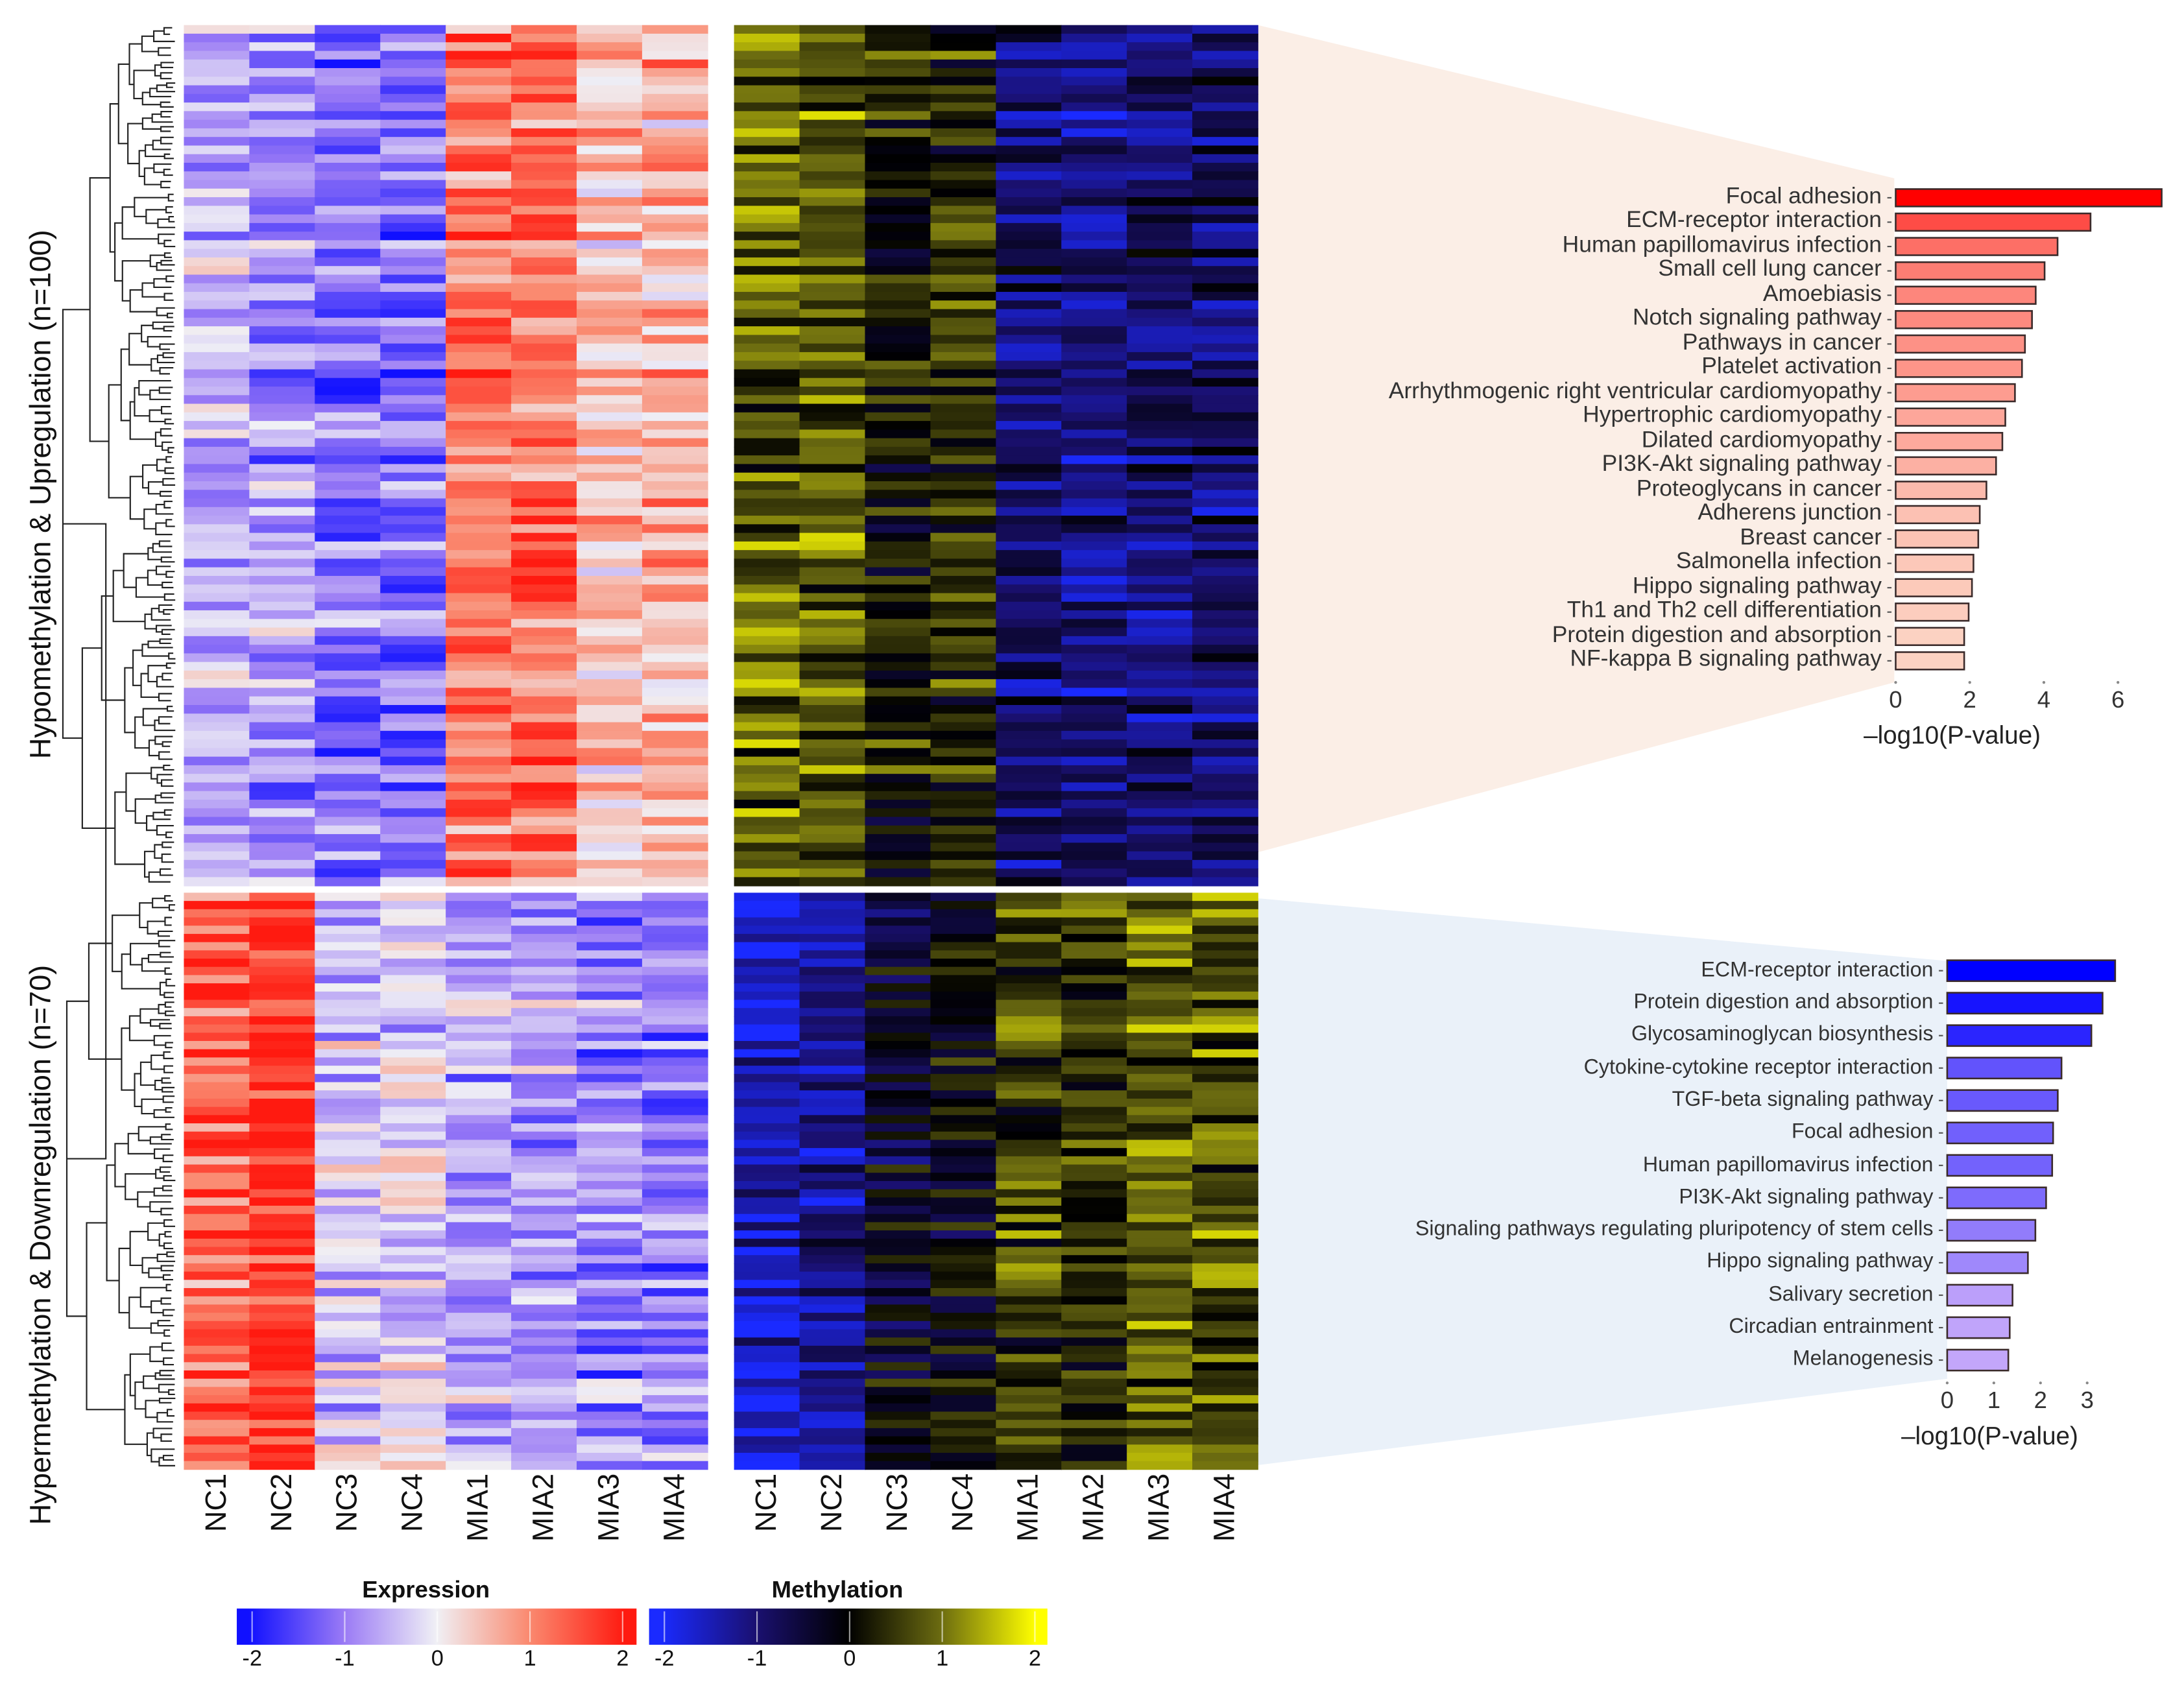  Describe the element at coordinates (1717, 634) in the screenshot. I see `top-pathway-category-label: Protein digestion and absorption` at that location.